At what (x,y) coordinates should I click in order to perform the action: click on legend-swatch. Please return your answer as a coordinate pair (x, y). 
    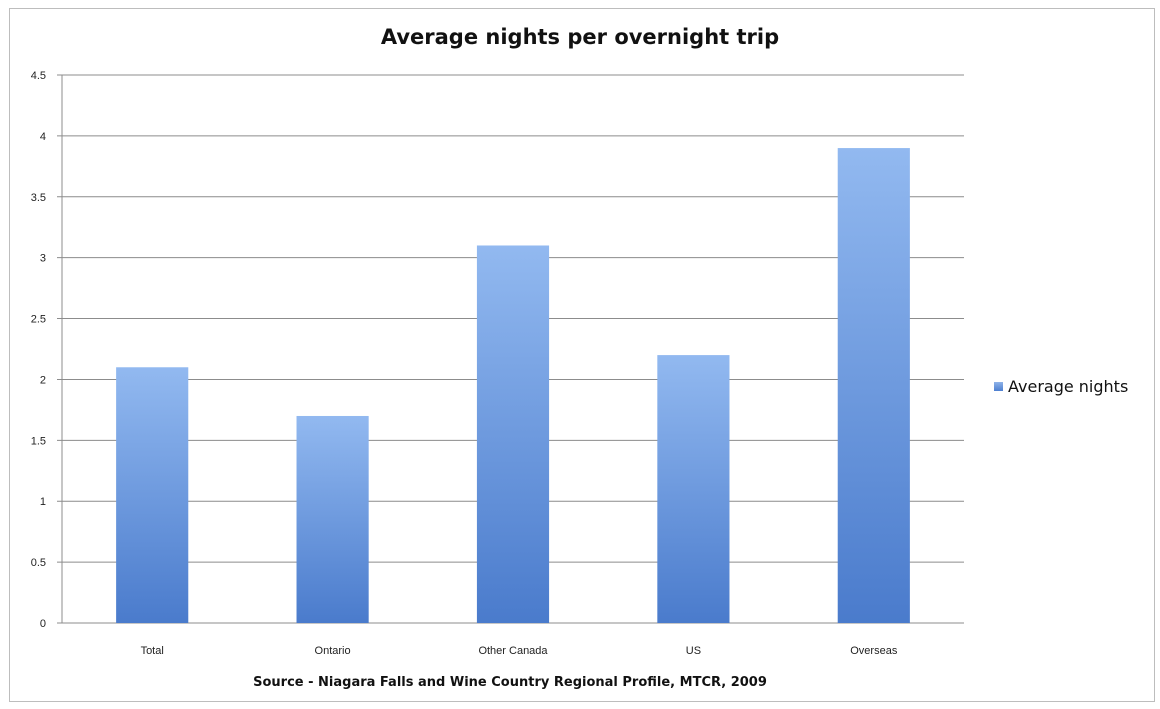
    Looking at the image, I should click on (998, 386).